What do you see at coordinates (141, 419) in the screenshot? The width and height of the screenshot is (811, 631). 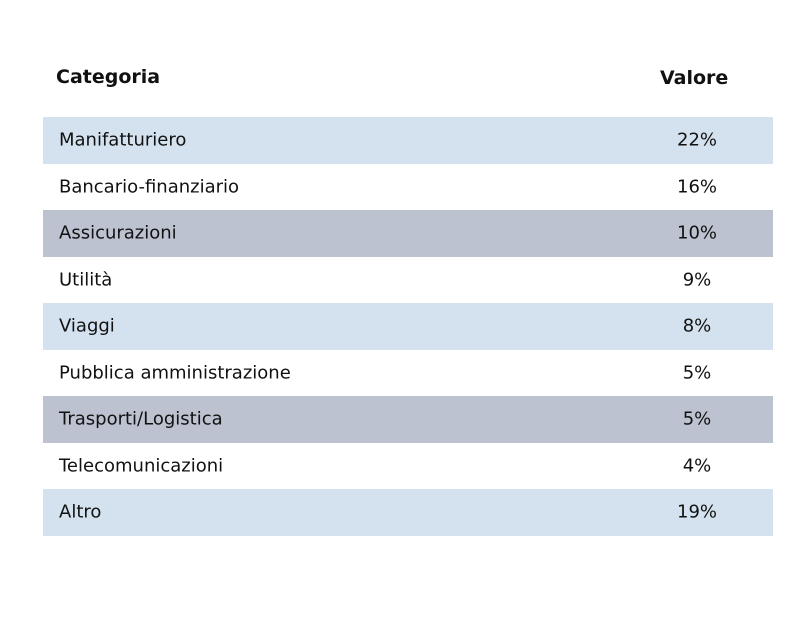 I see `row-category: Trasporti/Logistica` at bounding box center [141, 419].